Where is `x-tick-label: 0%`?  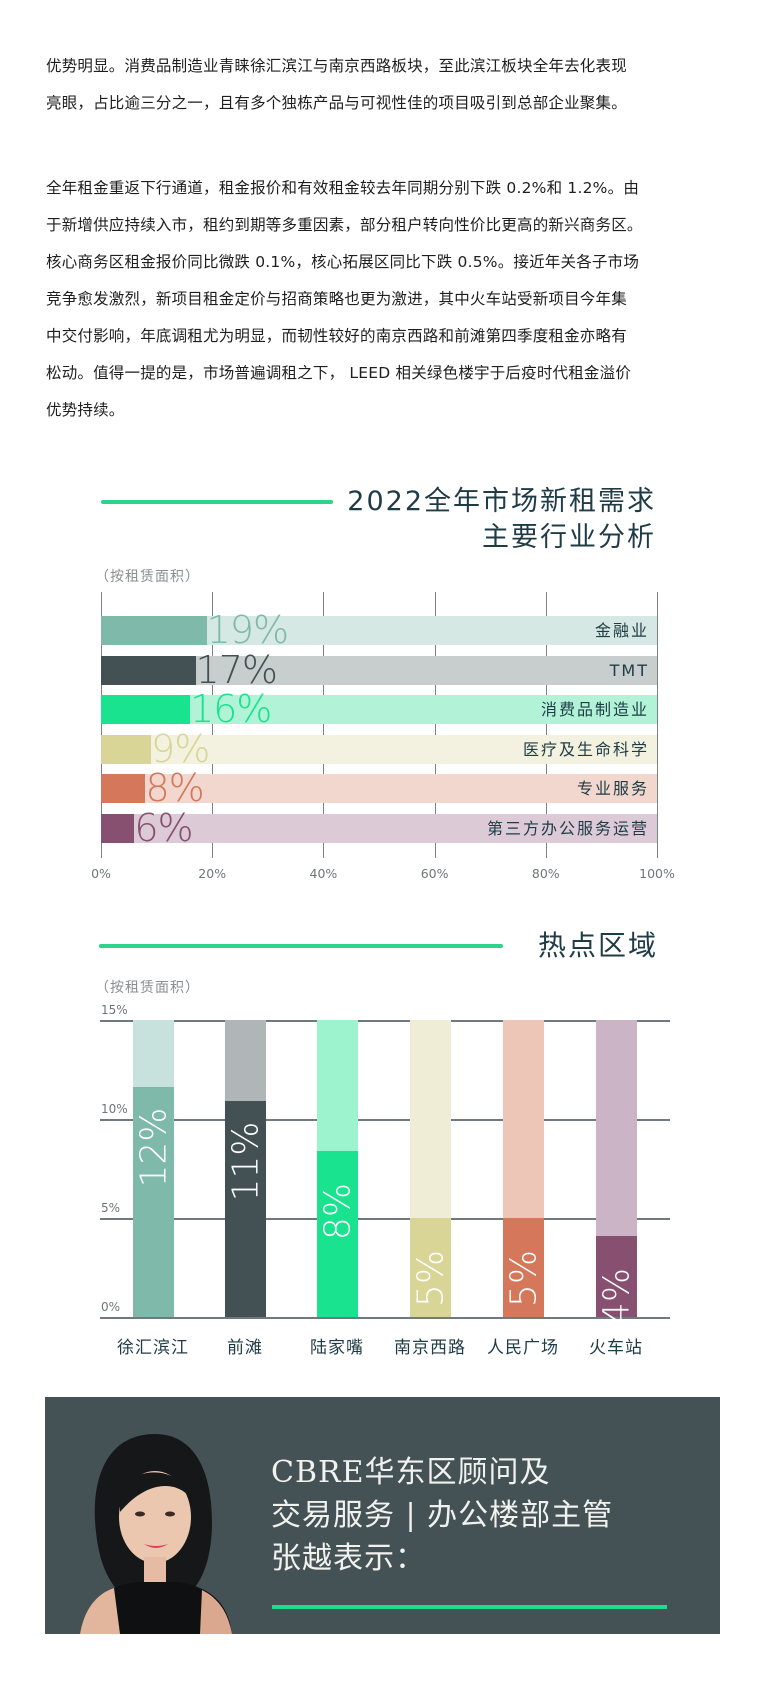 x-tick-label: 0% is located at coordinates (101, 873).